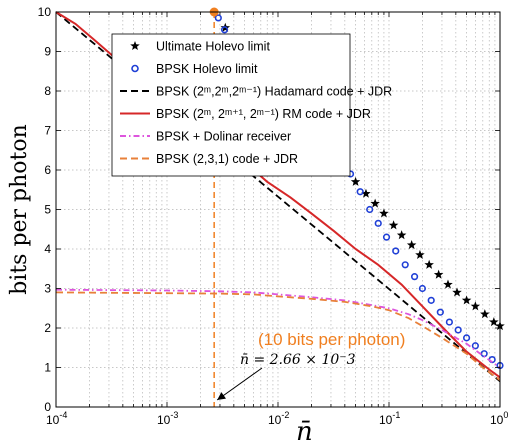 The width and height of the screenshot is (521, 445). What do you see at coordinates (331, 339) in the screenshot?
I see `orange-annotation: (10 bits per photon)` at bounding box center [331, 339].